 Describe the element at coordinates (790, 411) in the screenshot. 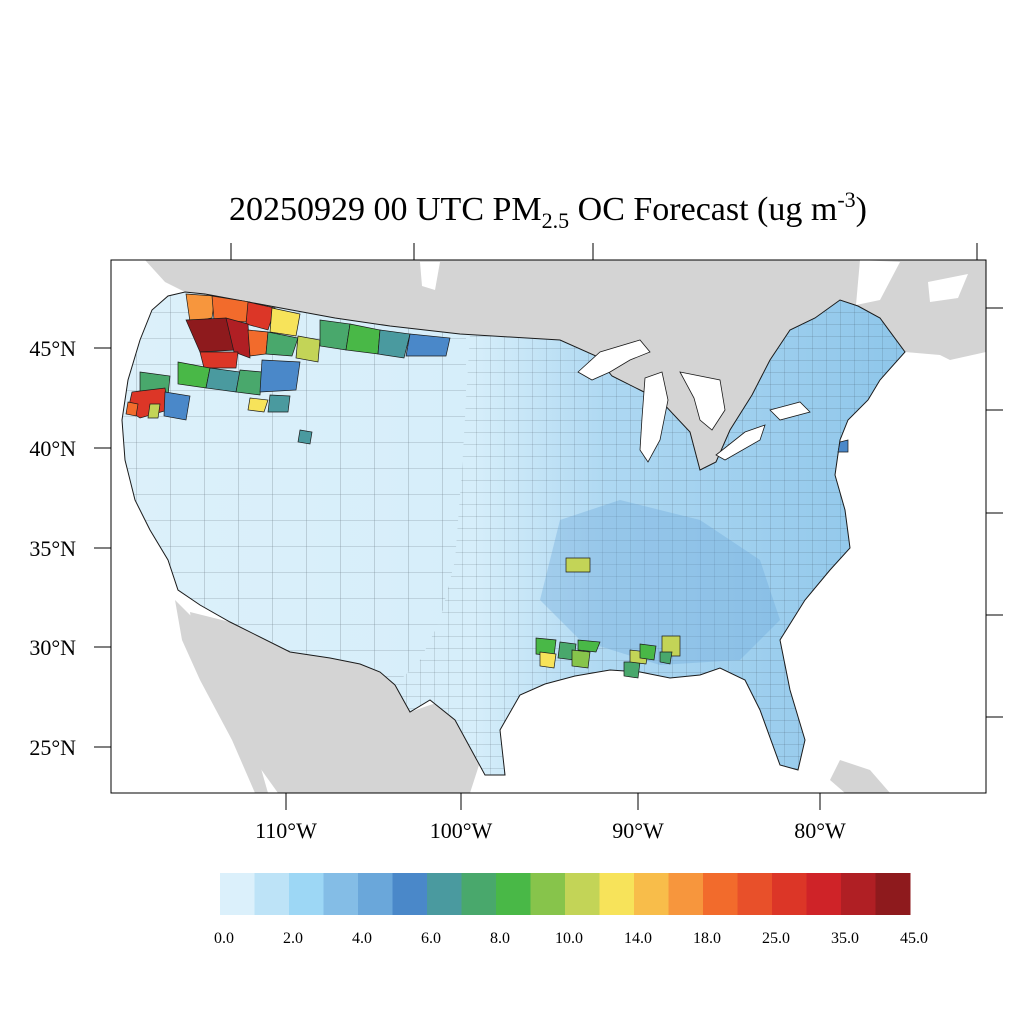

I see `lake-ontario` at that location.